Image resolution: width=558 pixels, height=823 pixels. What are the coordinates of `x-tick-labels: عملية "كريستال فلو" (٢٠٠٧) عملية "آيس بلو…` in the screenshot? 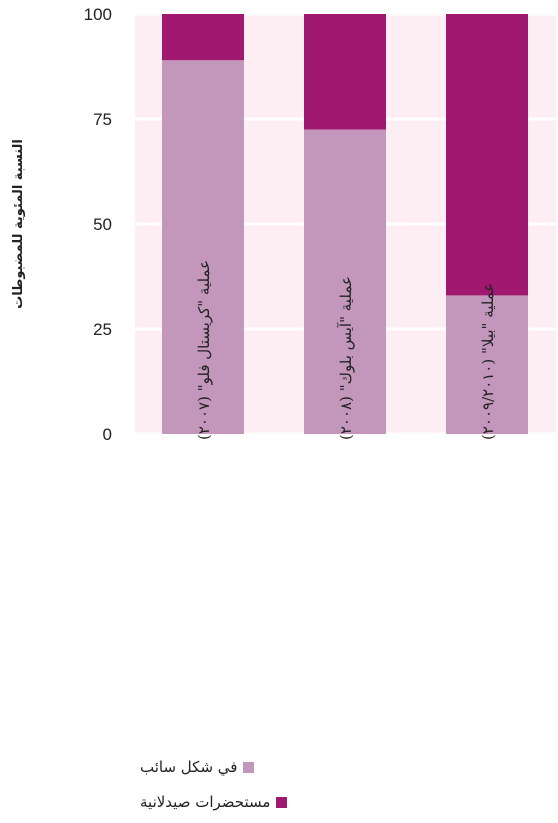 It's located at (346, 350).